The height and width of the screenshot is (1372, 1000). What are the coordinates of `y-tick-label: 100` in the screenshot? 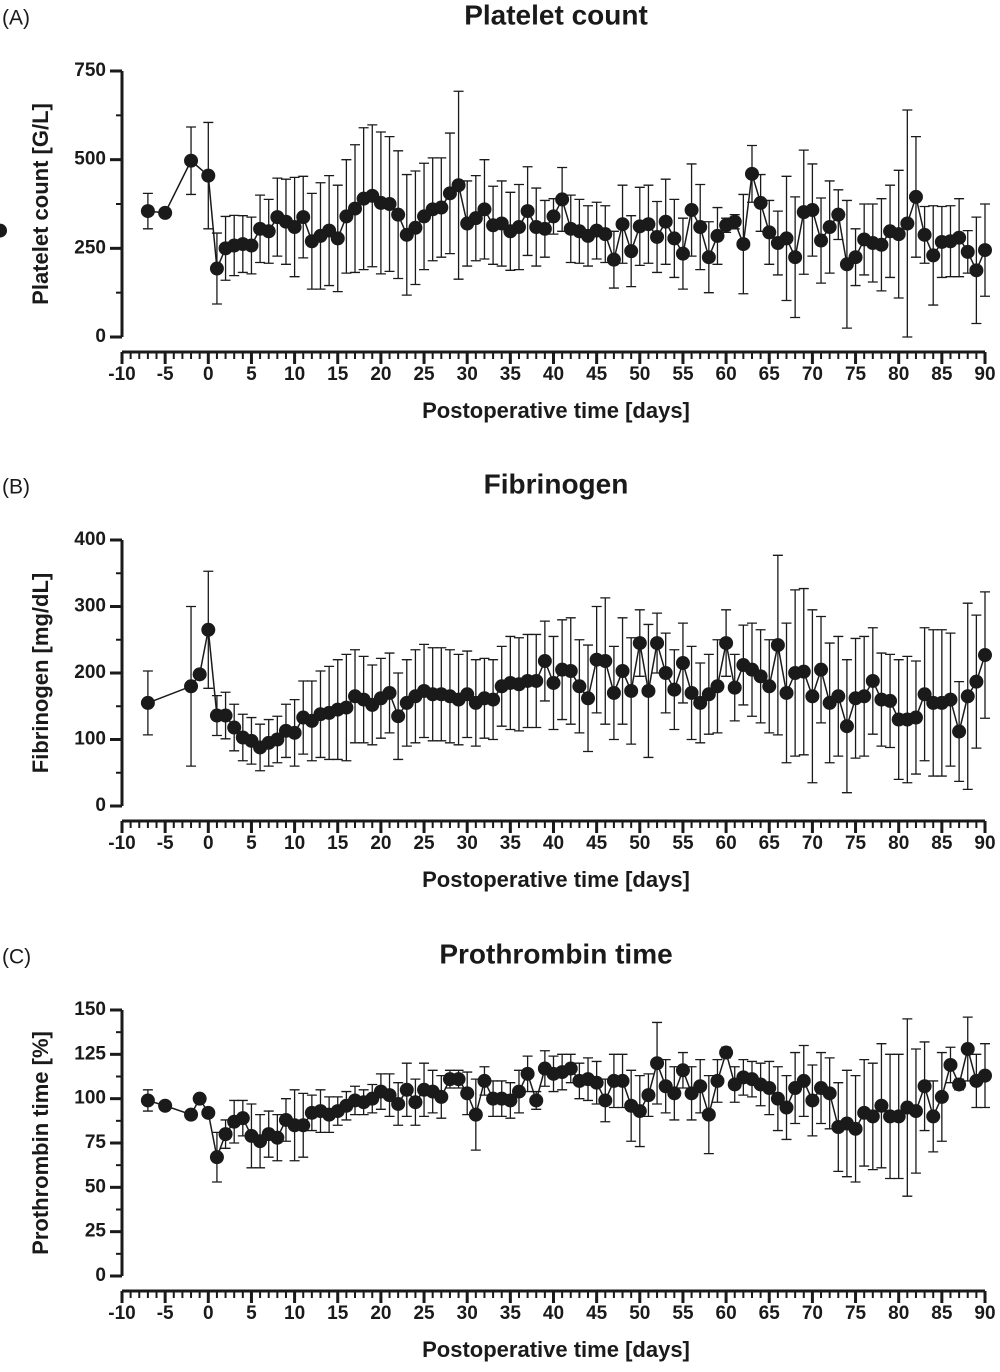 It's located at (90, 1098).